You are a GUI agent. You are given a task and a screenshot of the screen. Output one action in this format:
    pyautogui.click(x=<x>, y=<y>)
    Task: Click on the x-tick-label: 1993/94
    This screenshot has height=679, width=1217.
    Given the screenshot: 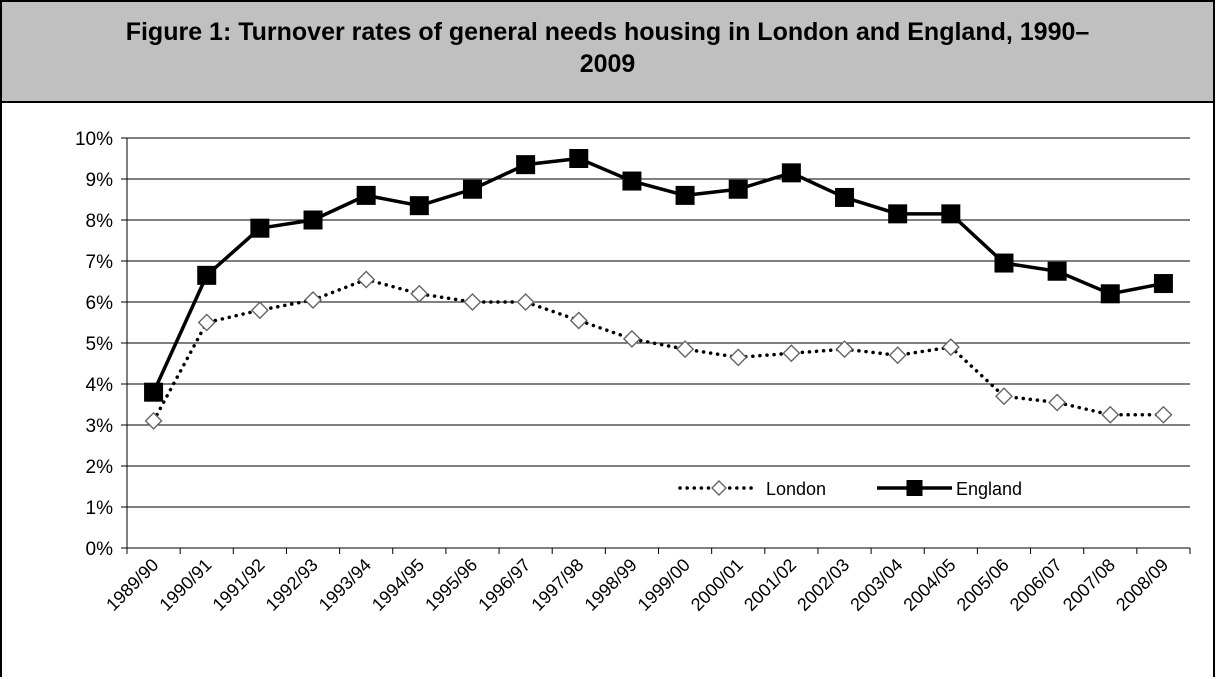 What is the action you would take?
    pyautogui.click(x=345, y=585)
    